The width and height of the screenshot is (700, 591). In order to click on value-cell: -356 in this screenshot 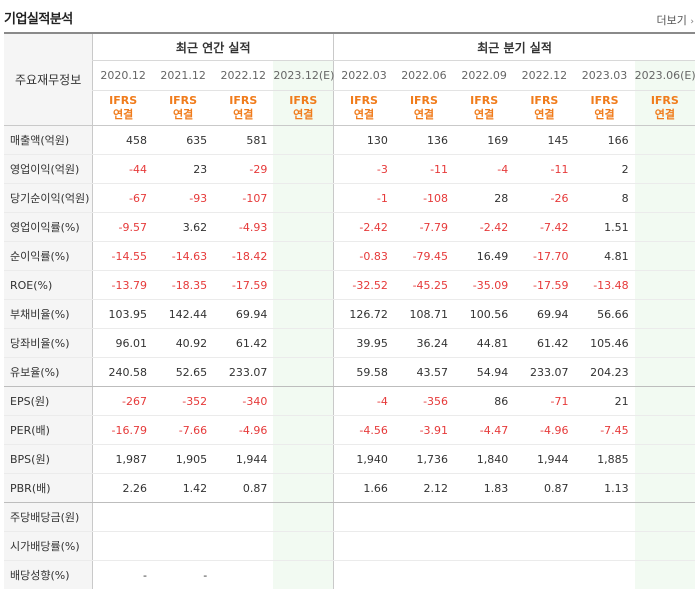, I will do `click(424, 401)`.